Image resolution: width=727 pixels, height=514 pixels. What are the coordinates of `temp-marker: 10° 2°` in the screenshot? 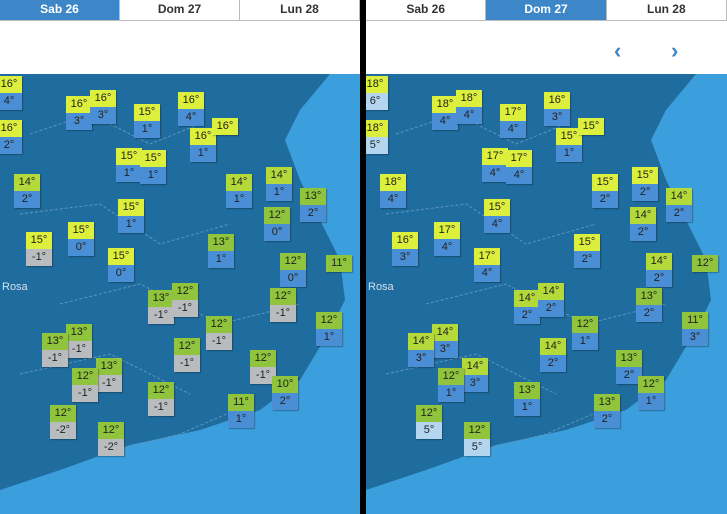 It's located at (285, 393).